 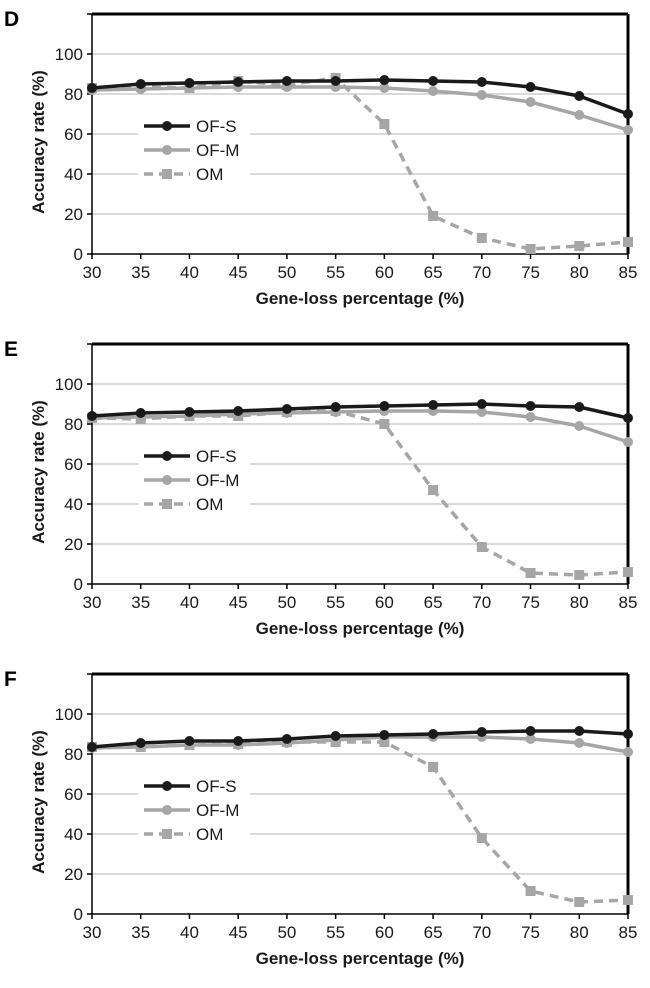 I want to click on x-tick-label: 30, so click(x=92, y=932).